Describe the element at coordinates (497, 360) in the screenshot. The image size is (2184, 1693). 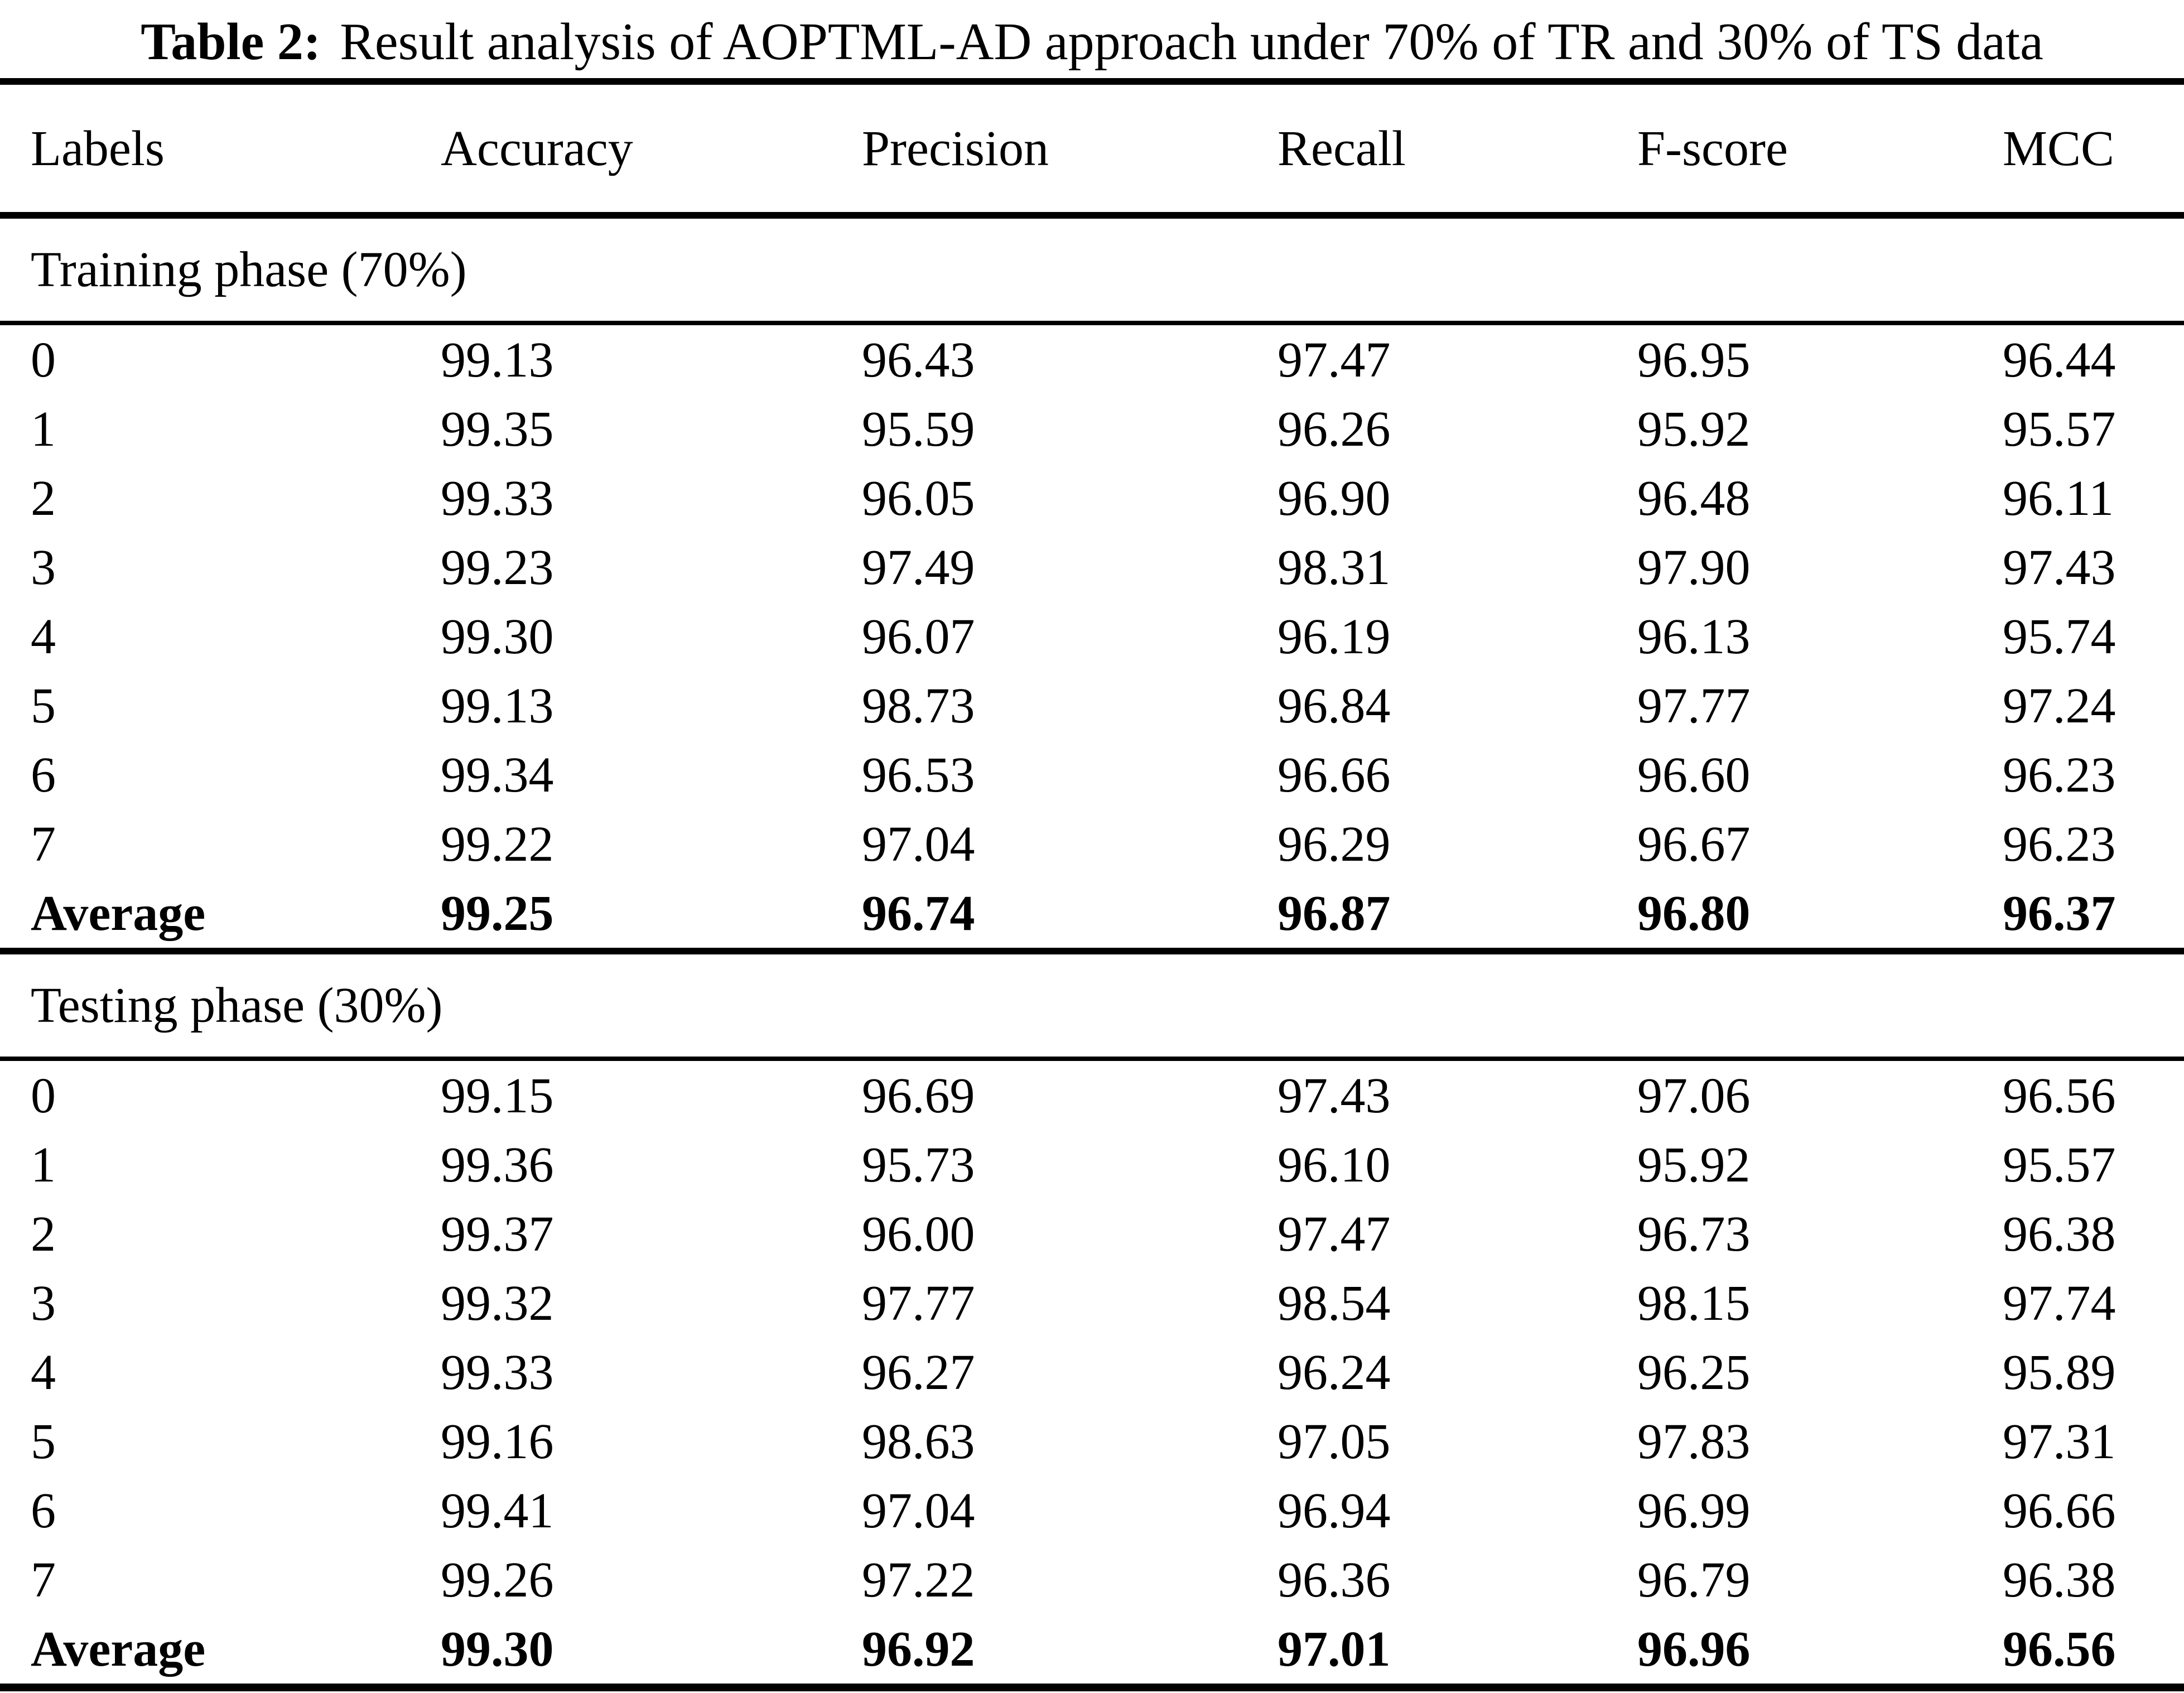
I see `value-cell: 99.13` at that location.